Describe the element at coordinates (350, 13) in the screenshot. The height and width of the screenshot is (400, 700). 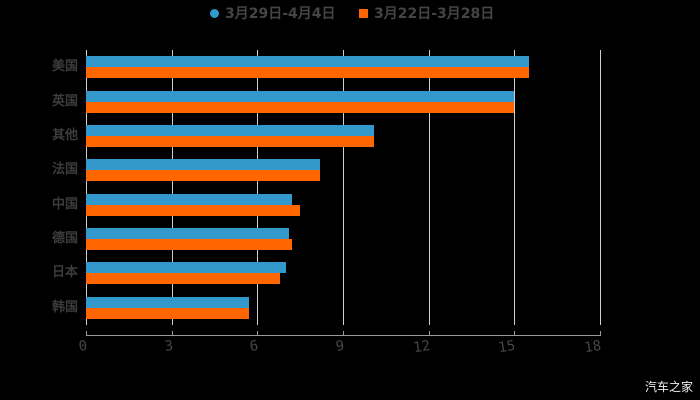
I see `chart-legend: 3月29日-4月4日 3月22日-3月28日` at that location.